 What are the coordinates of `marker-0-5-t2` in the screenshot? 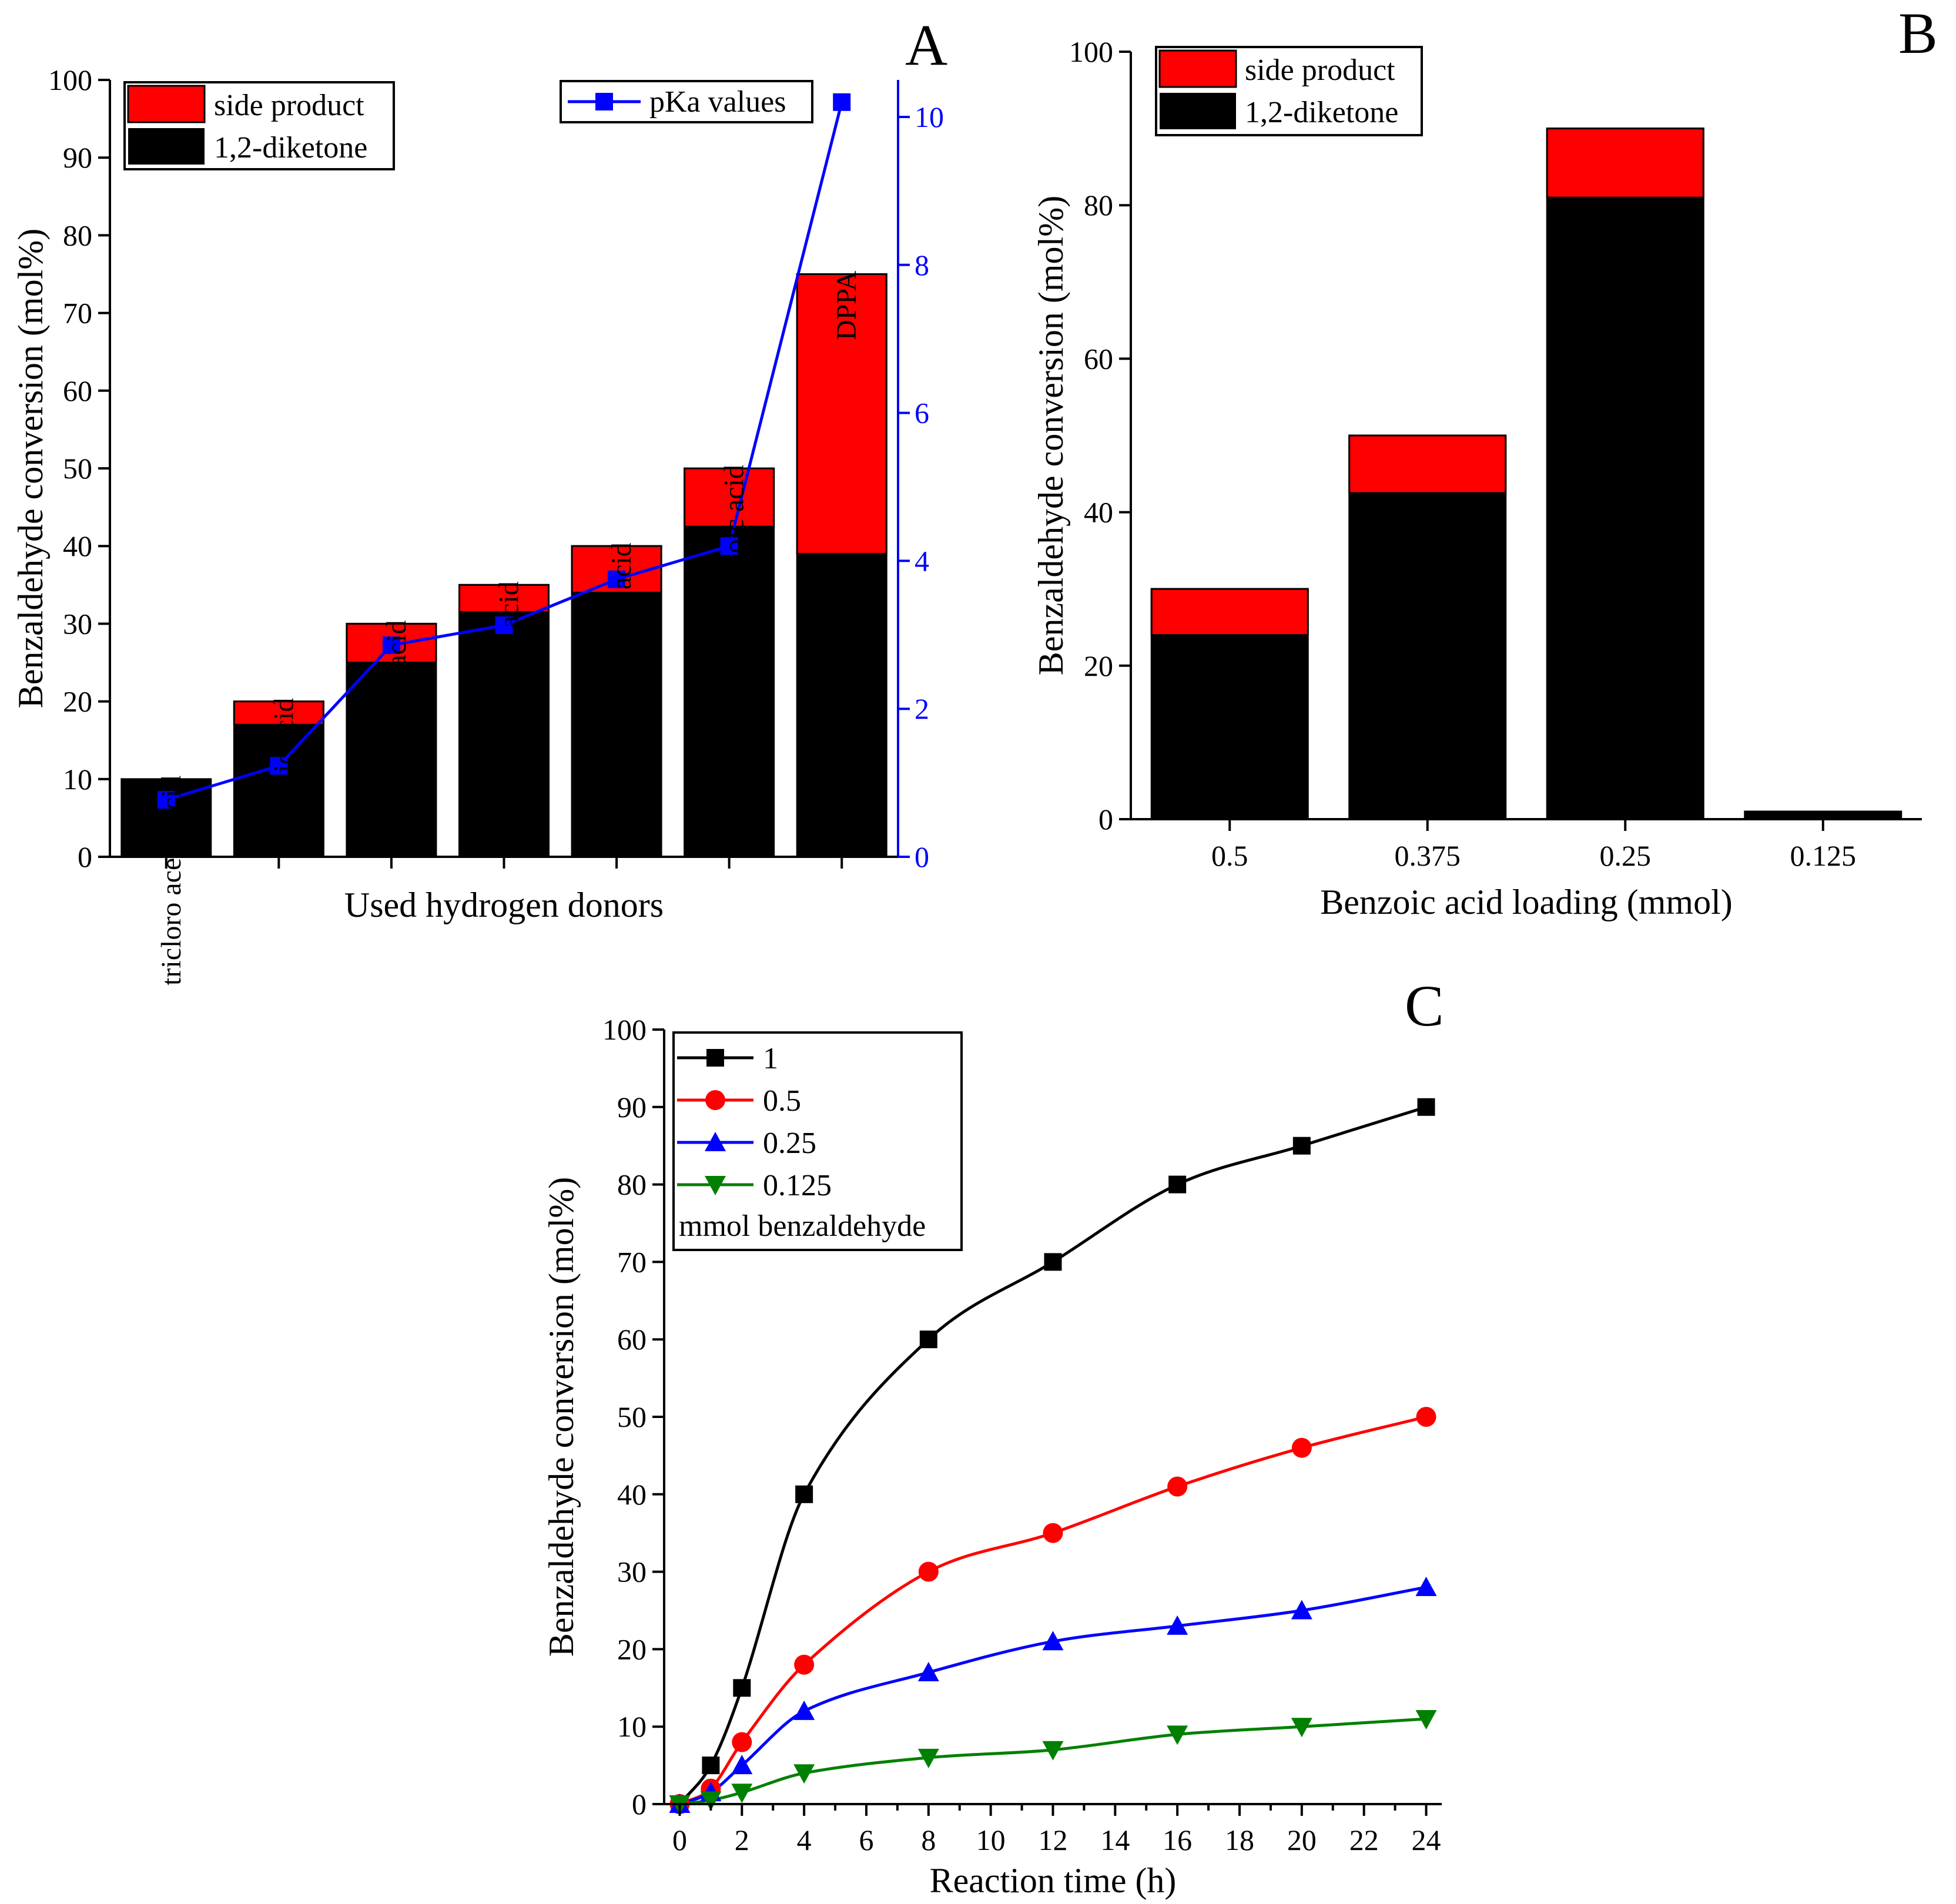 It's located at (742, 1742).